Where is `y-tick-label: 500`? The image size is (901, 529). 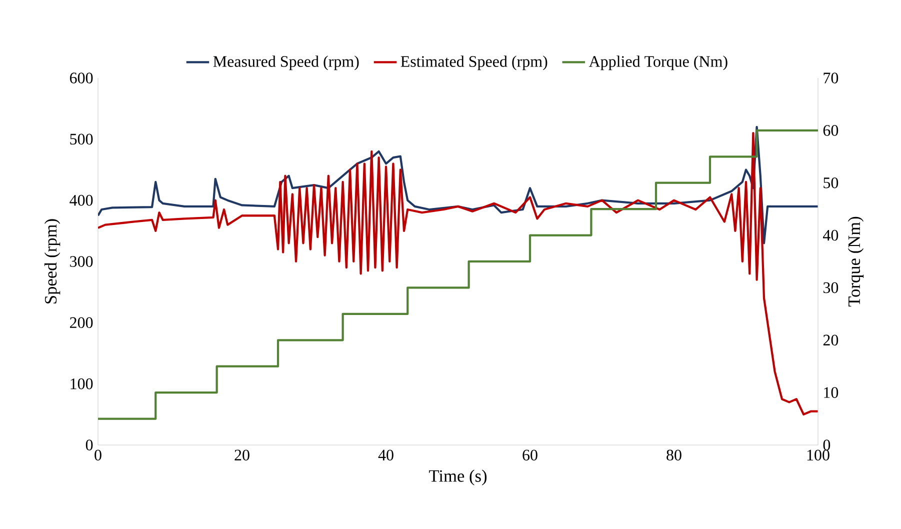 y-tick-label: 500 is located at coordinates (81, 139).